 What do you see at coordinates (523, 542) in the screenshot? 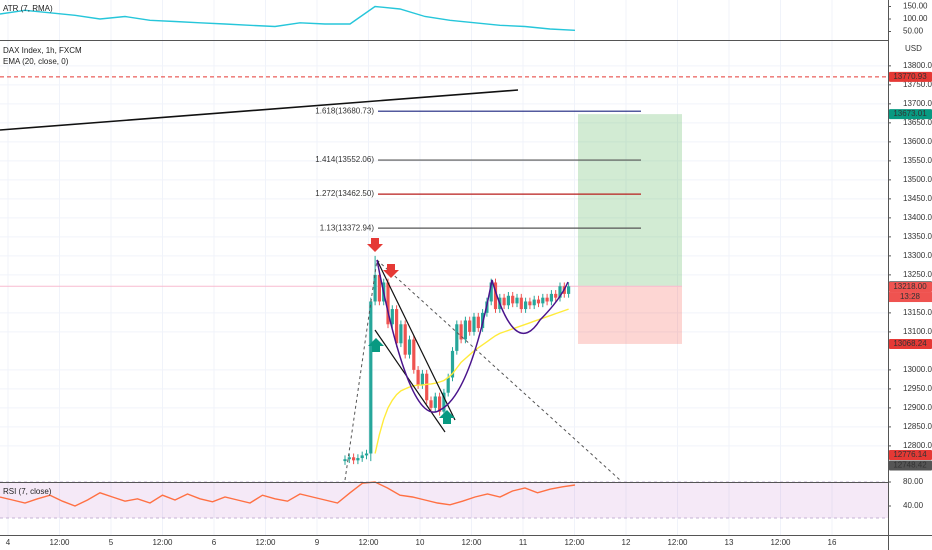
I see `x-tick-label: 11` at bounding box center [523, 542].